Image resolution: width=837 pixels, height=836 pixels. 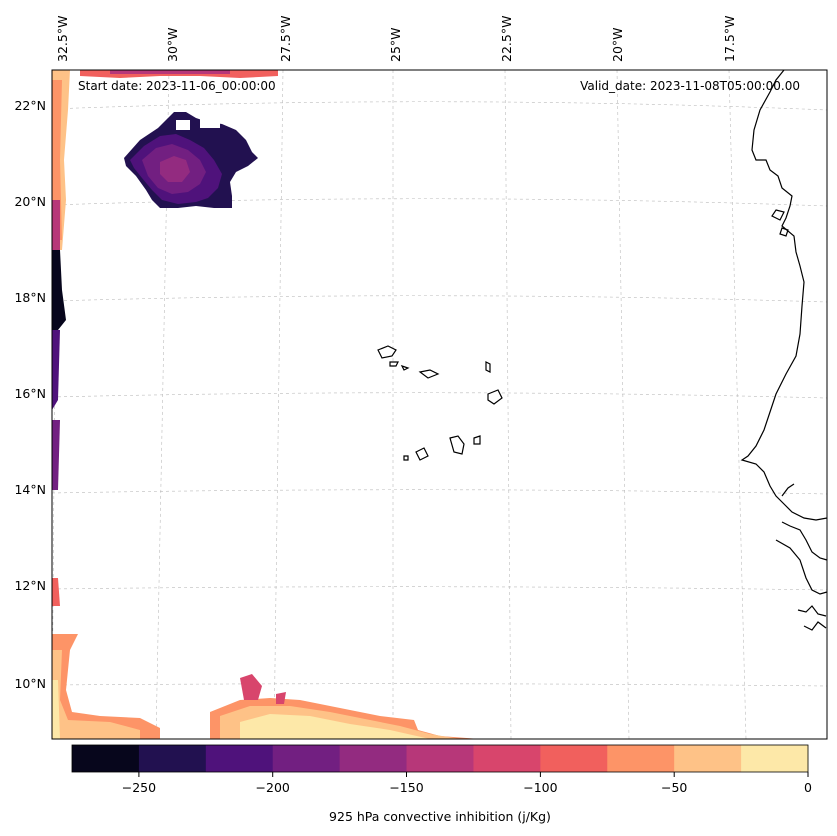 What do you see at coordinates (177, 86) in the screenshot?
I see `start-date-label: Start date: 2023-11-06_00:00:00` at bounding box center [177, 86].